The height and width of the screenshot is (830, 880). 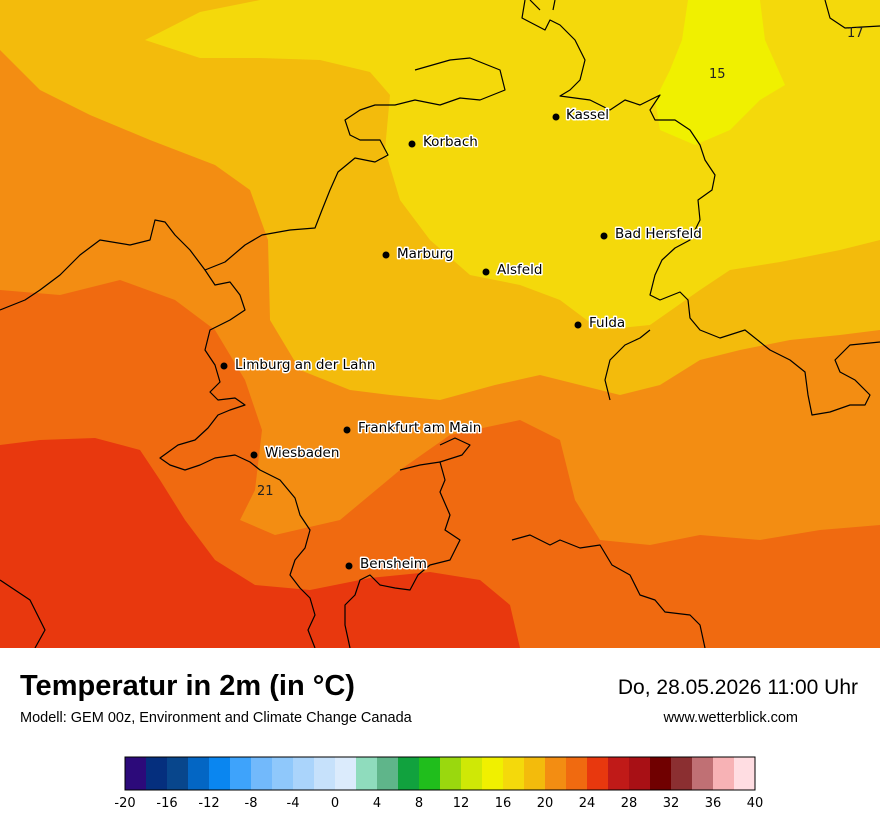 I want to click on legend-tick-label: -12, so click(x=208, y=803).